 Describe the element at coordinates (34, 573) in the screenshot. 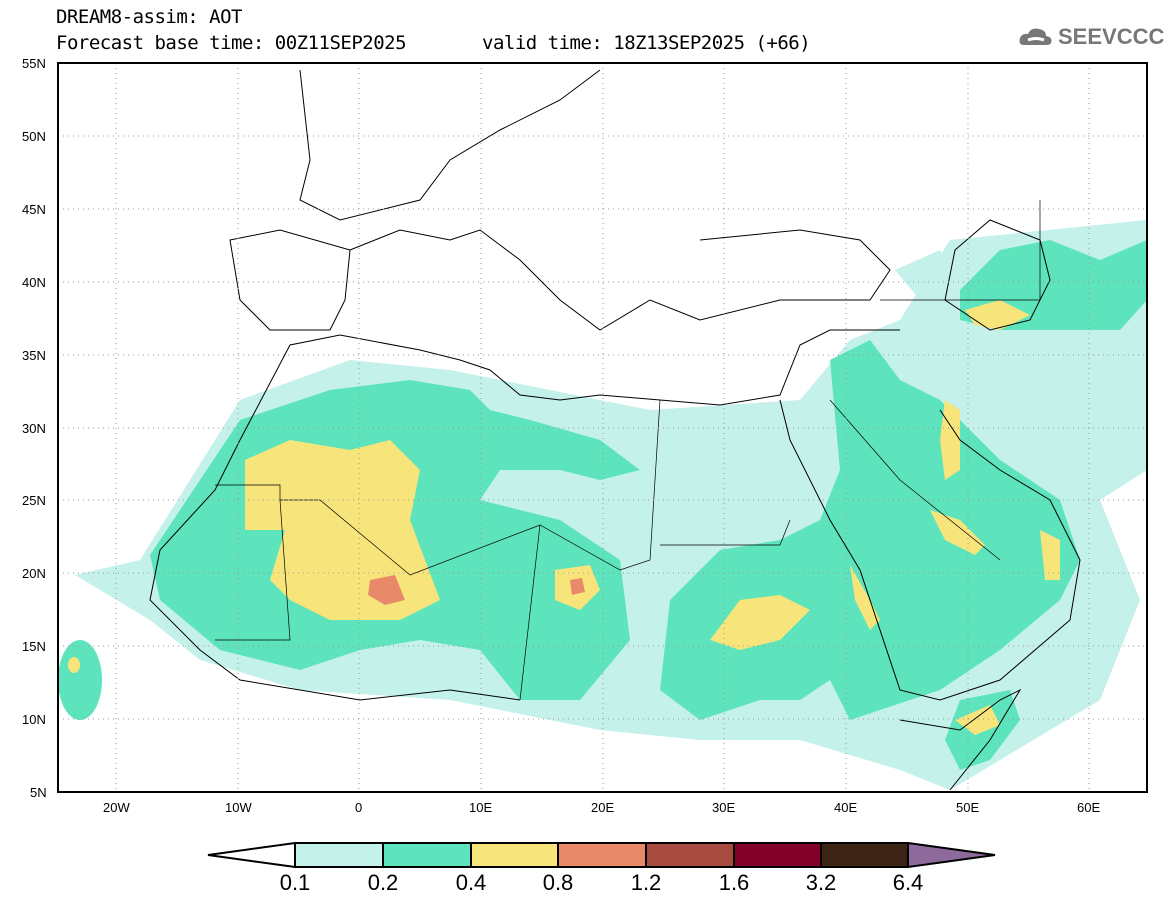

I see `lat-label: 20N` at that location.